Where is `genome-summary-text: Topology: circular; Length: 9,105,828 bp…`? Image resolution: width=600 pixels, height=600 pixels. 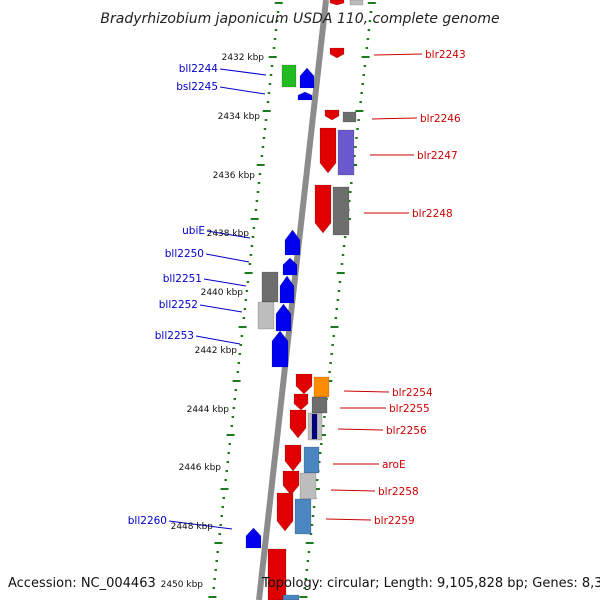 genome-summary-text: Topology: circular; Length: 9,105,828 bp… is located at coordinates (430, 583).